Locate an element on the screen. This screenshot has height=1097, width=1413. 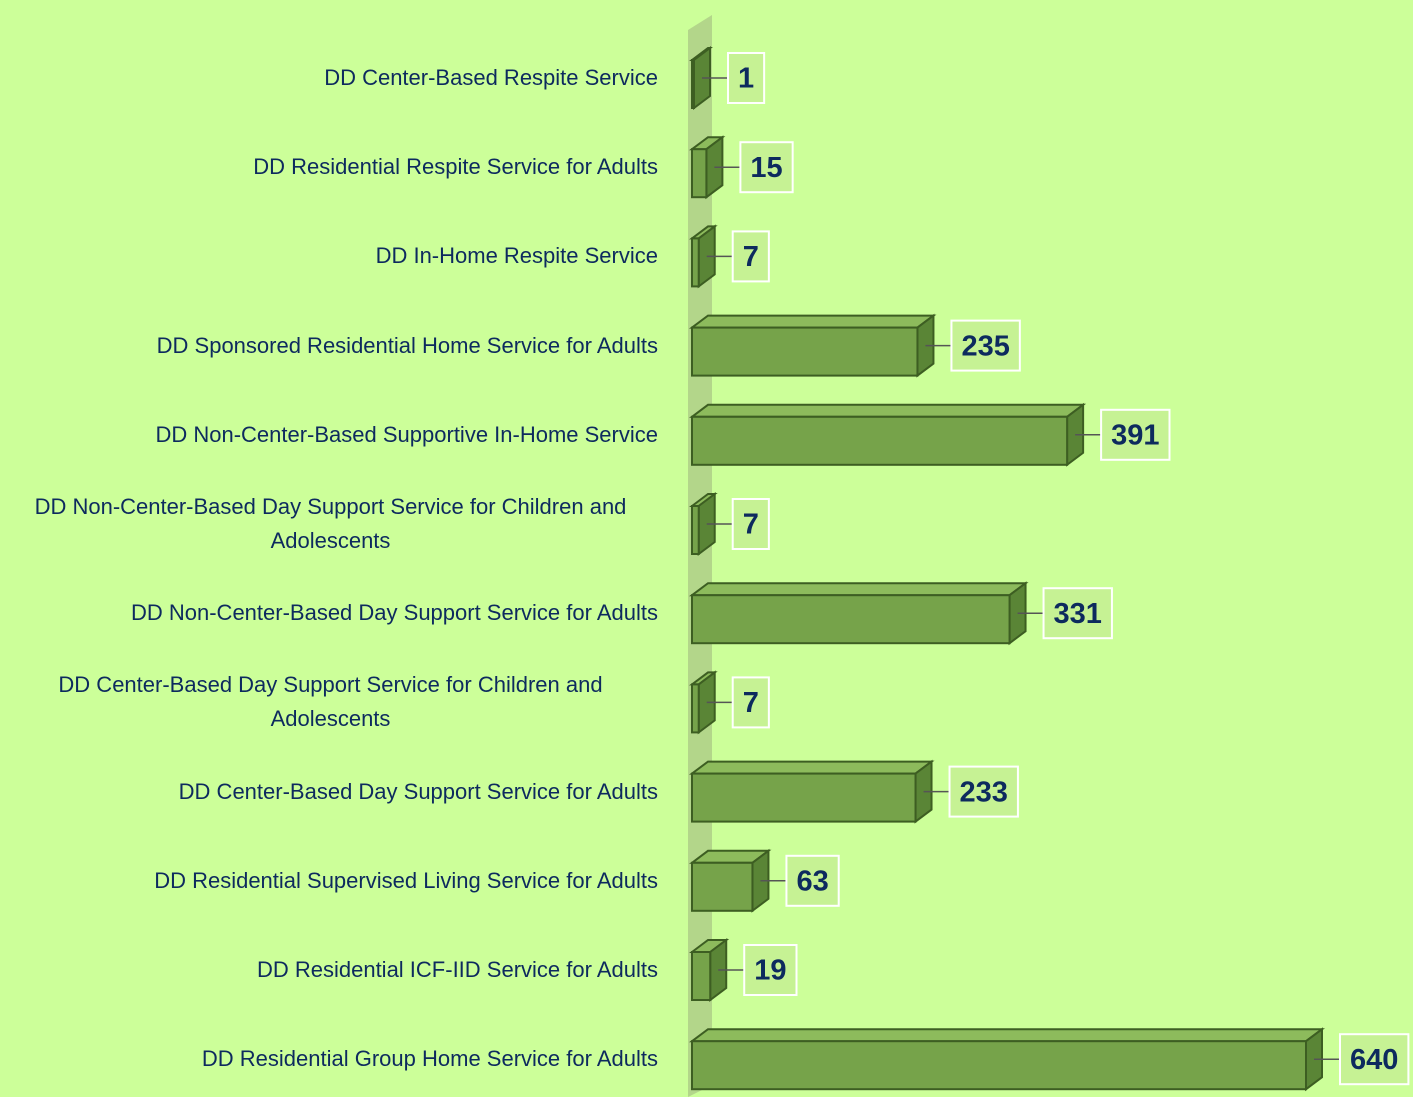
value-label: 235 is located at coordinates (985, 346).